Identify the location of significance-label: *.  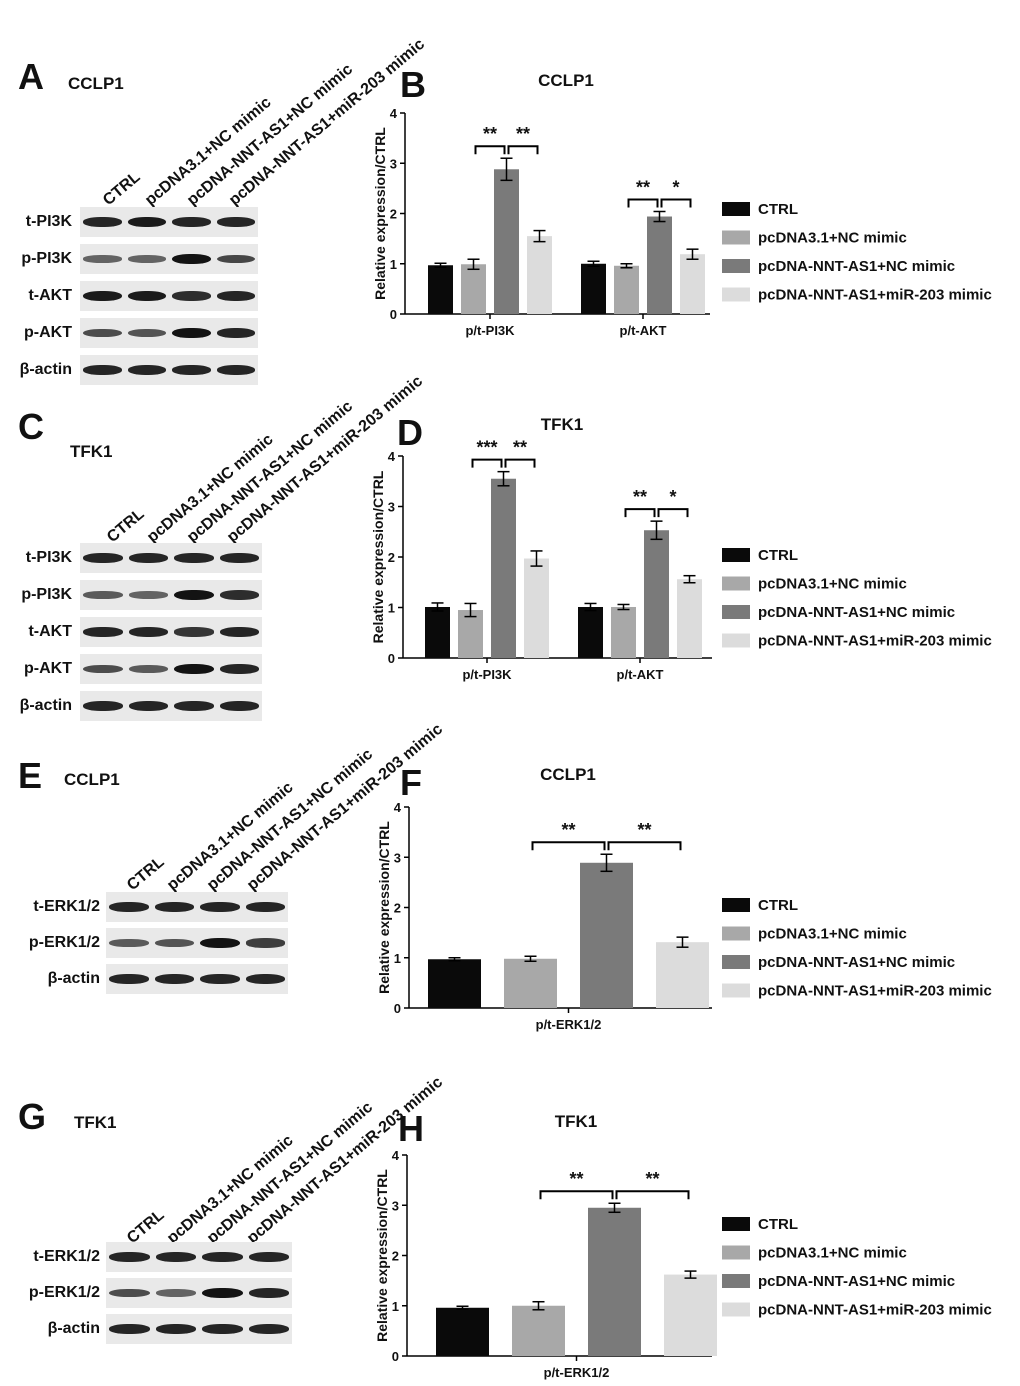
(672, 497).